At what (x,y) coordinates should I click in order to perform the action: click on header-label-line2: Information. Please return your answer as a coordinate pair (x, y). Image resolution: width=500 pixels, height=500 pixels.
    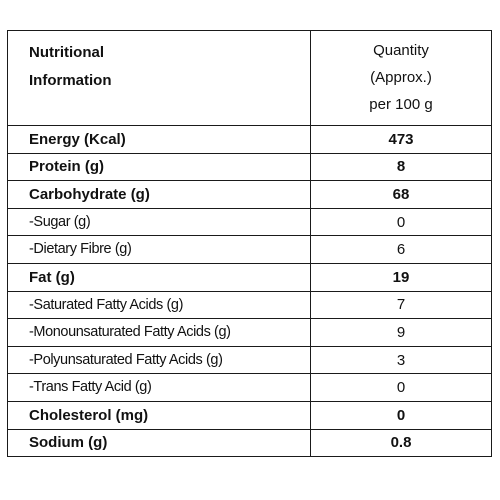
    Looking at the image, I should click on (169, 81).